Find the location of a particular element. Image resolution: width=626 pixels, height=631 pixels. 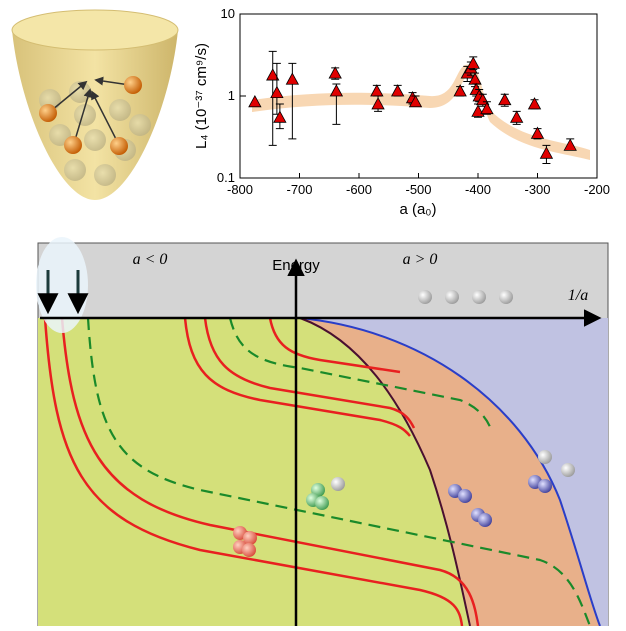

y-tick-label: 10 is located at coordinates (228, 13).